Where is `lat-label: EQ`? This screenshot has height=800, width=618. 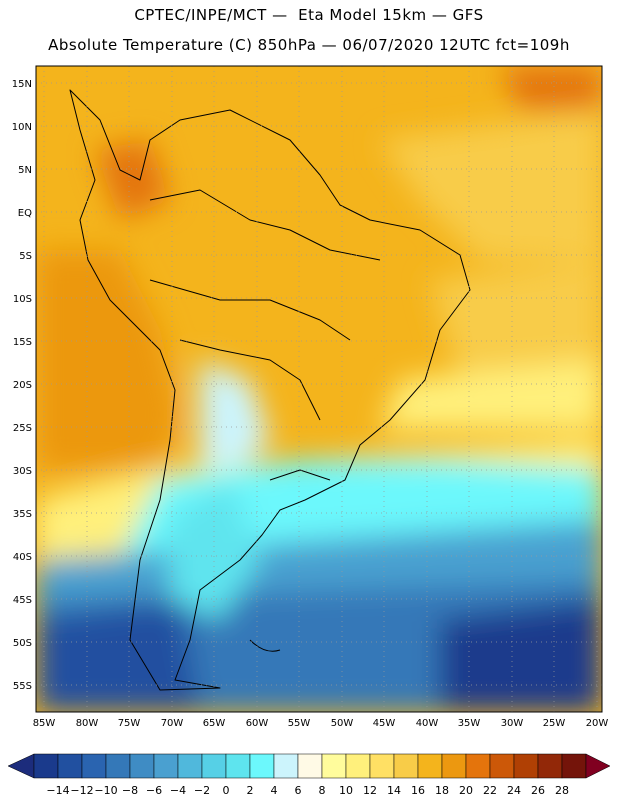 lat-label: EQ is located at coordinates (25, 213).